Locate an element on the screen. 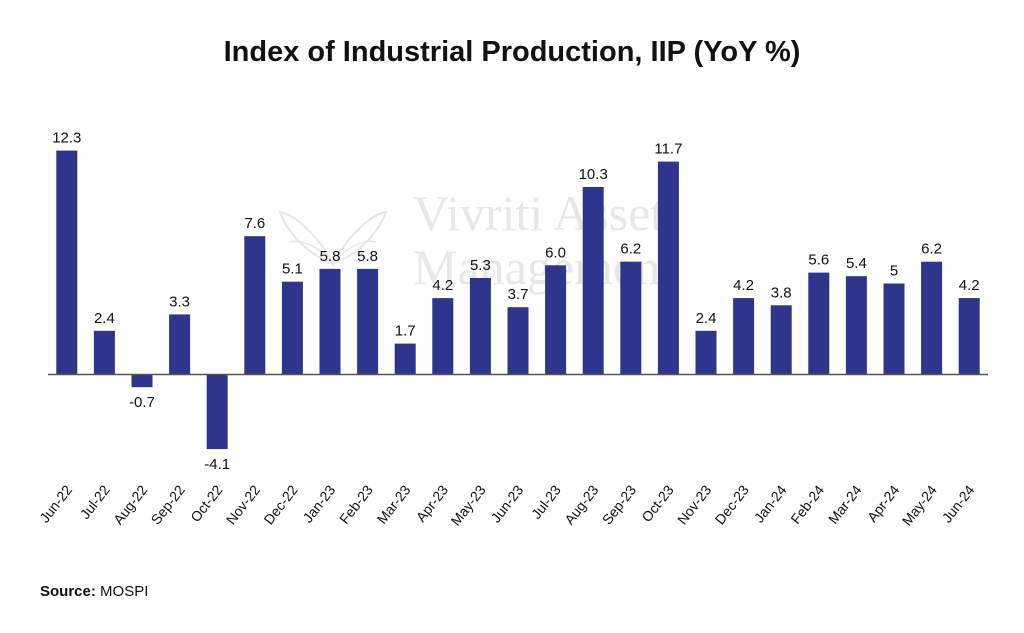  x-tick-label-Mar-24: Mar-24 is located at coordinates (845, 504).